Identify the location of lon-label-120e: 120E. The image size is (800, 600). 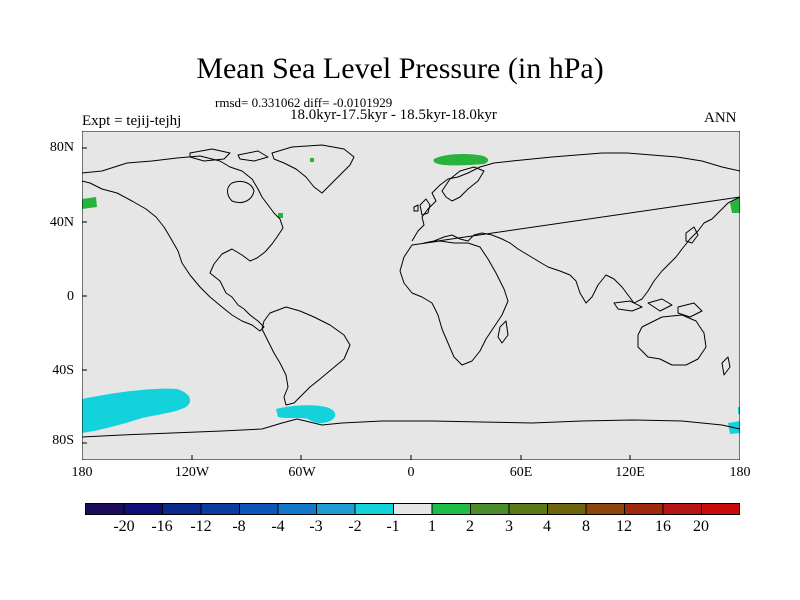
(630, 472).